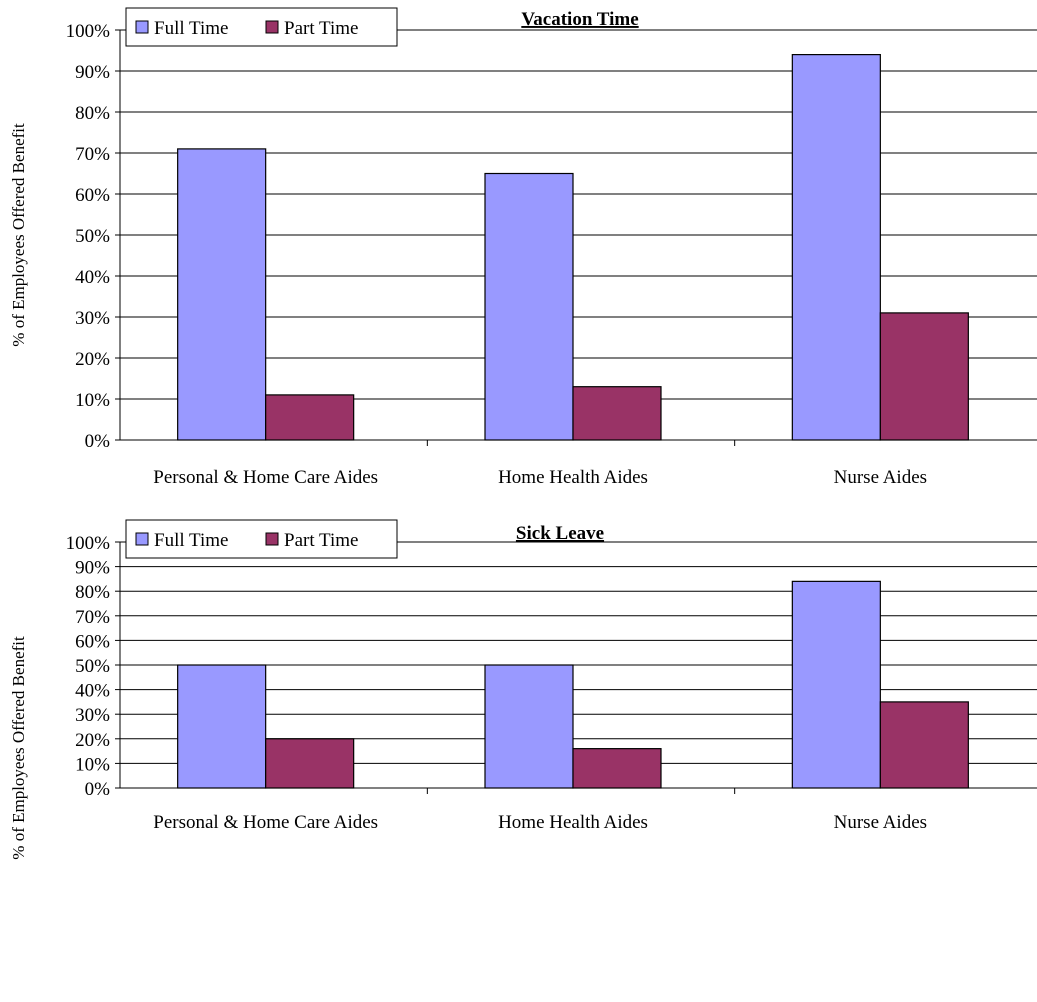 The image size is (1037, 1002). Describe the element at coordinates (579, 19) in the screenshot. I see `chart-title: Vacation Time` at that location.